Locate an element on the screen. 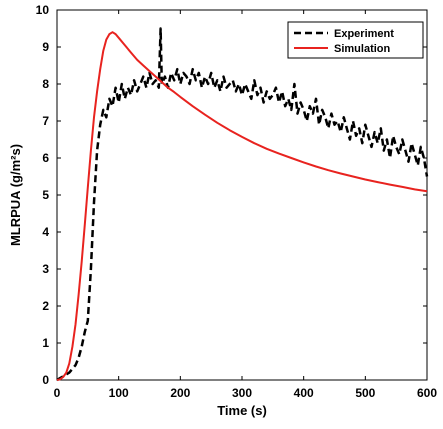 The width and height of the screenshot is (443, 429). y-tick-label: 7 is located at coordinates (45, 121).